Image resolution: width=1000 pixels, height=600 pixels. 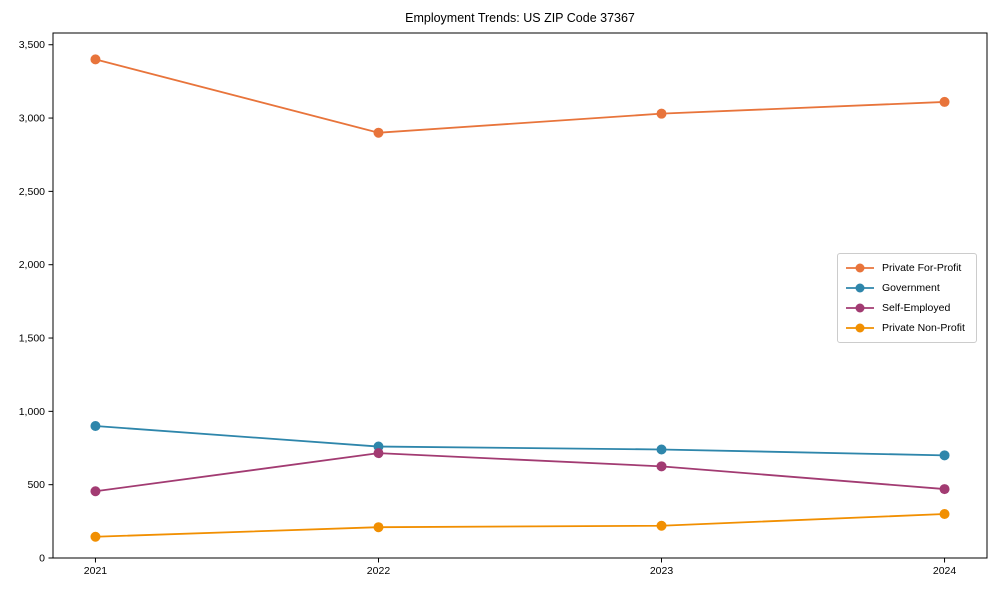 I want to click on legend-item: Private Non-Profit, so click(x=906, y=328).